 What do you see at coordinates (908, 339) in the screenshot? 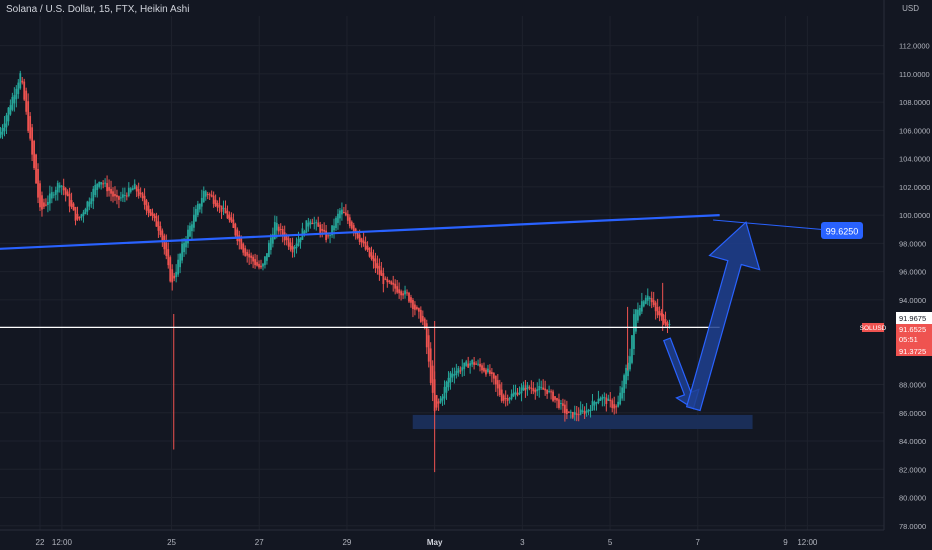
I see `countdown-label: 05:51` at bounding box center [908, 339].